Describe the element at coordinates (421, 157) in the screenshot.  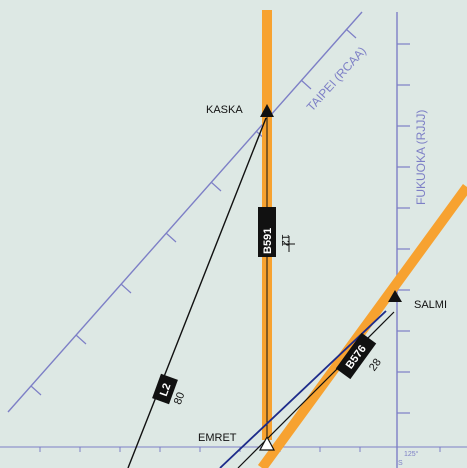
I see `fir-label-fukuoka: FUKUOKA (RJJJ)` at that location.